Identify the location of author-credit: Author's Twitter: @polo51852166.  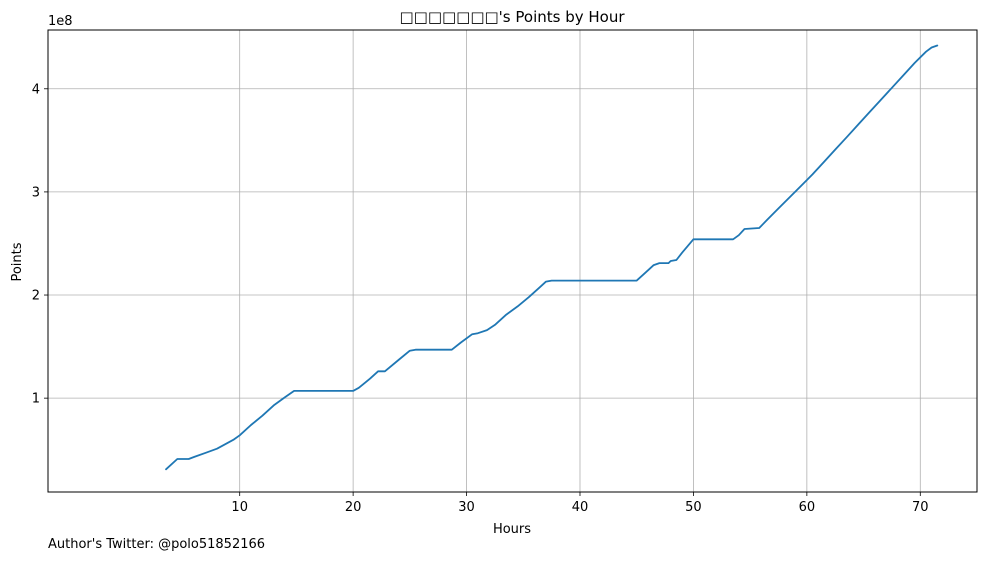
(157, 544).